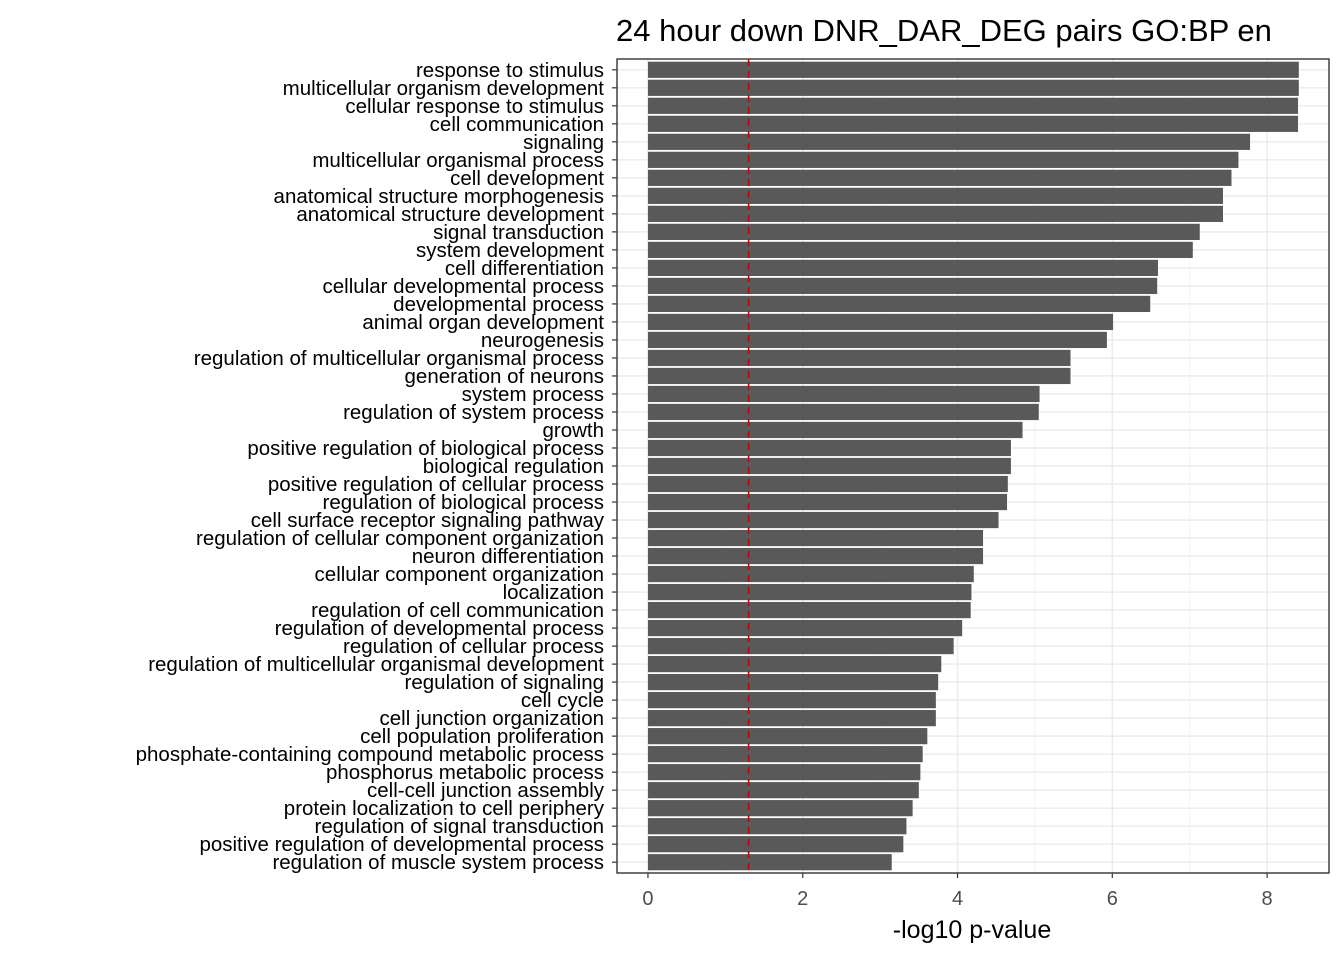 Image resolution: width=1344 pixels, height=960 pixels. Describe the element at coordinates (444, 808) in the screenshot. I see `y-tick-label: protein localization to cell periphery` at that location.